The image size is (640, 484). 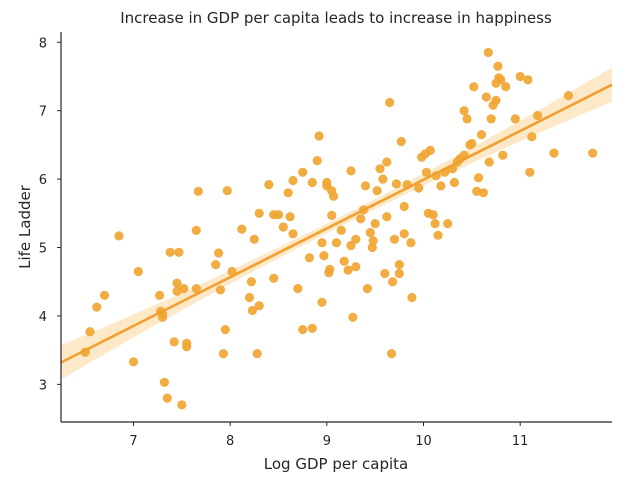 What do you see at coordinates (25, 226) in the screenshot?
I see `y-axis-label: Life Ladder` at bounding box center [25, 226].